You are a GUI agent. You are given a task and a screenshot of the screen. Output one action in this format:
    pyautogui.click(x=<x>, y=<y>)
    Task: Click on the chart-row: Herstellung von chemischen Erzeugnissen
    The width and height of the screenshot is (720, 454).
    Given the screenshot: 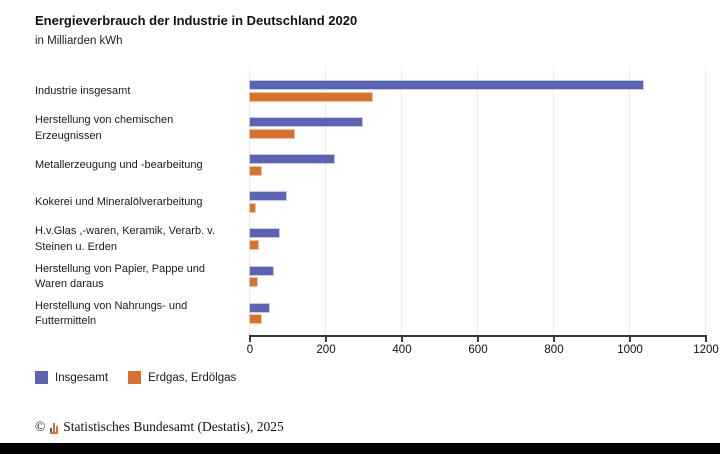 What is the action you would take?
    pyautogui.click(x=360, y=128)
    